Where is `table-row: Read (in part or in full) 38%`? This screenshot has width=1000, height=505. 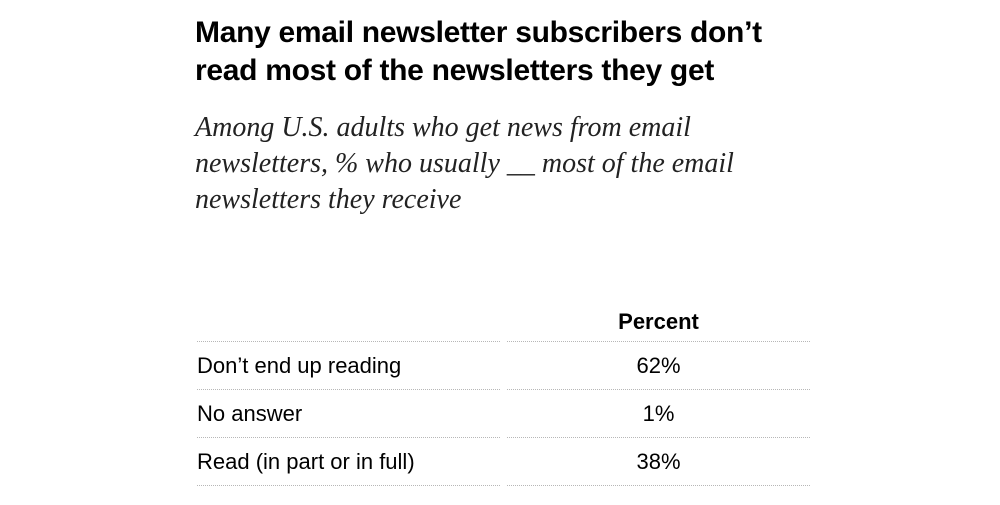
table-row: Read (in part or in full) 38% is located at coordinates (503, 462).